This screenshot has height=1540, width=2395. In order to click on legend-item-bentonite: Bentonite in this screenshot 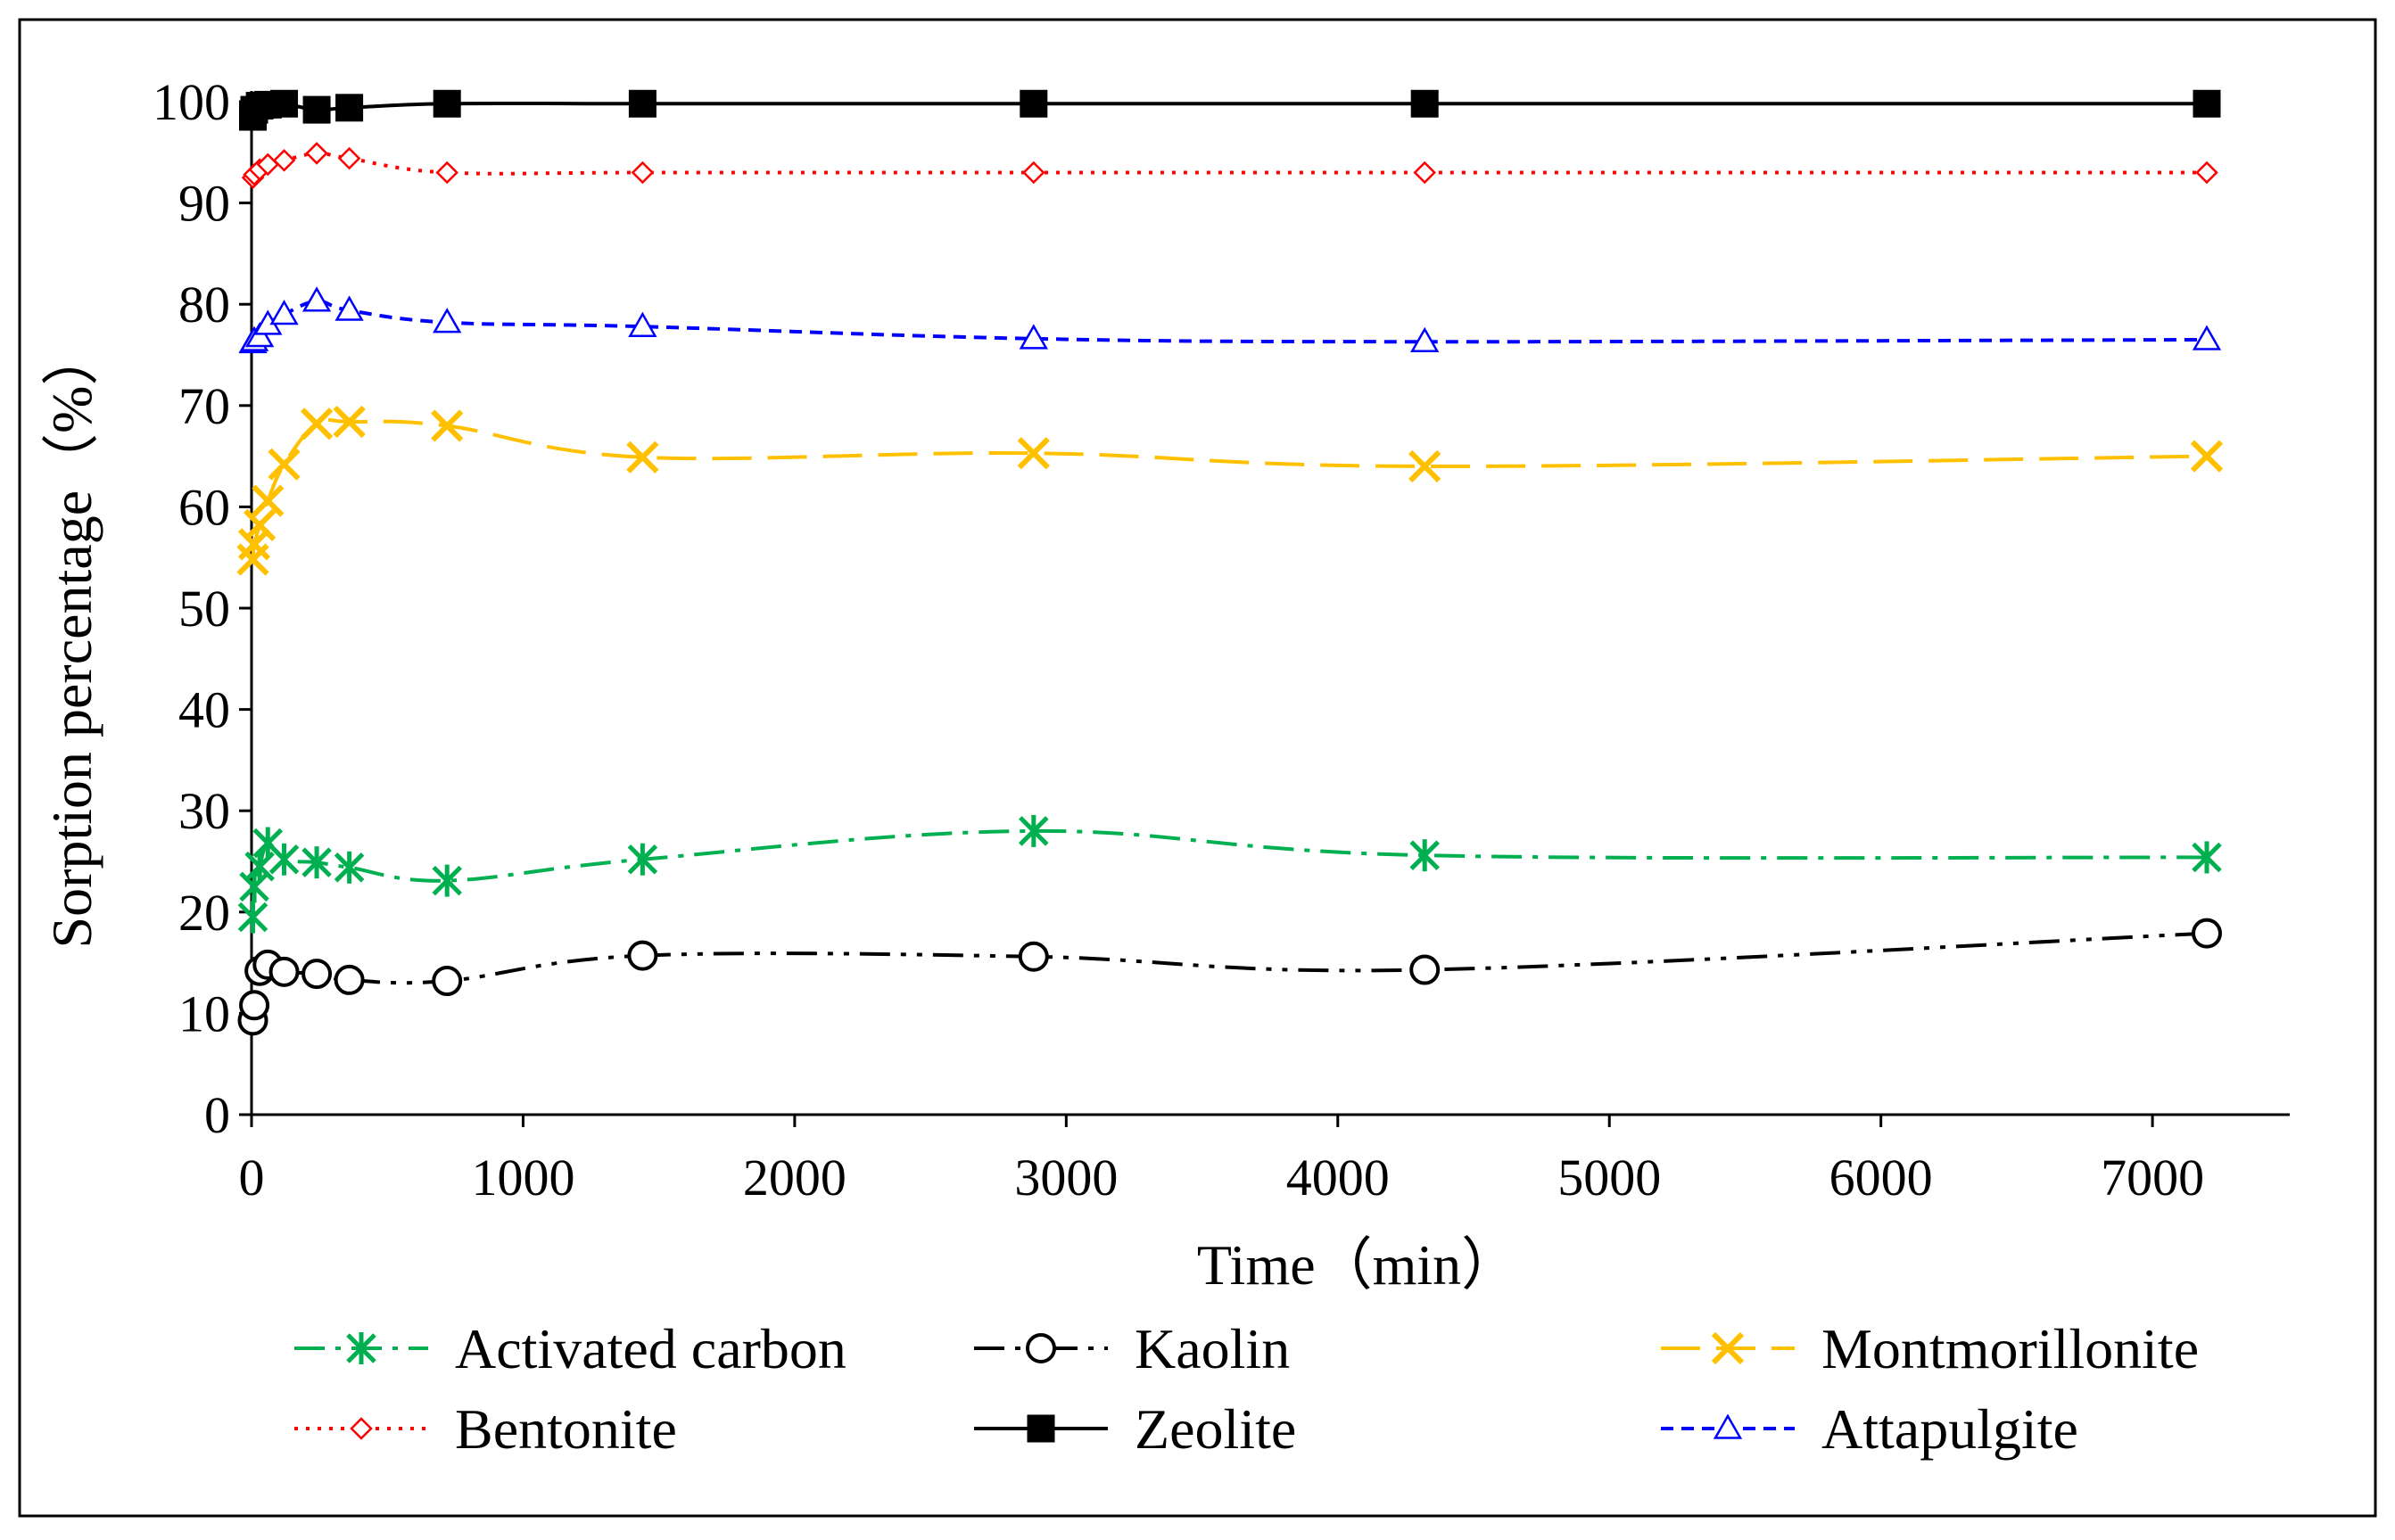, I will do `click(485, 1429)`.